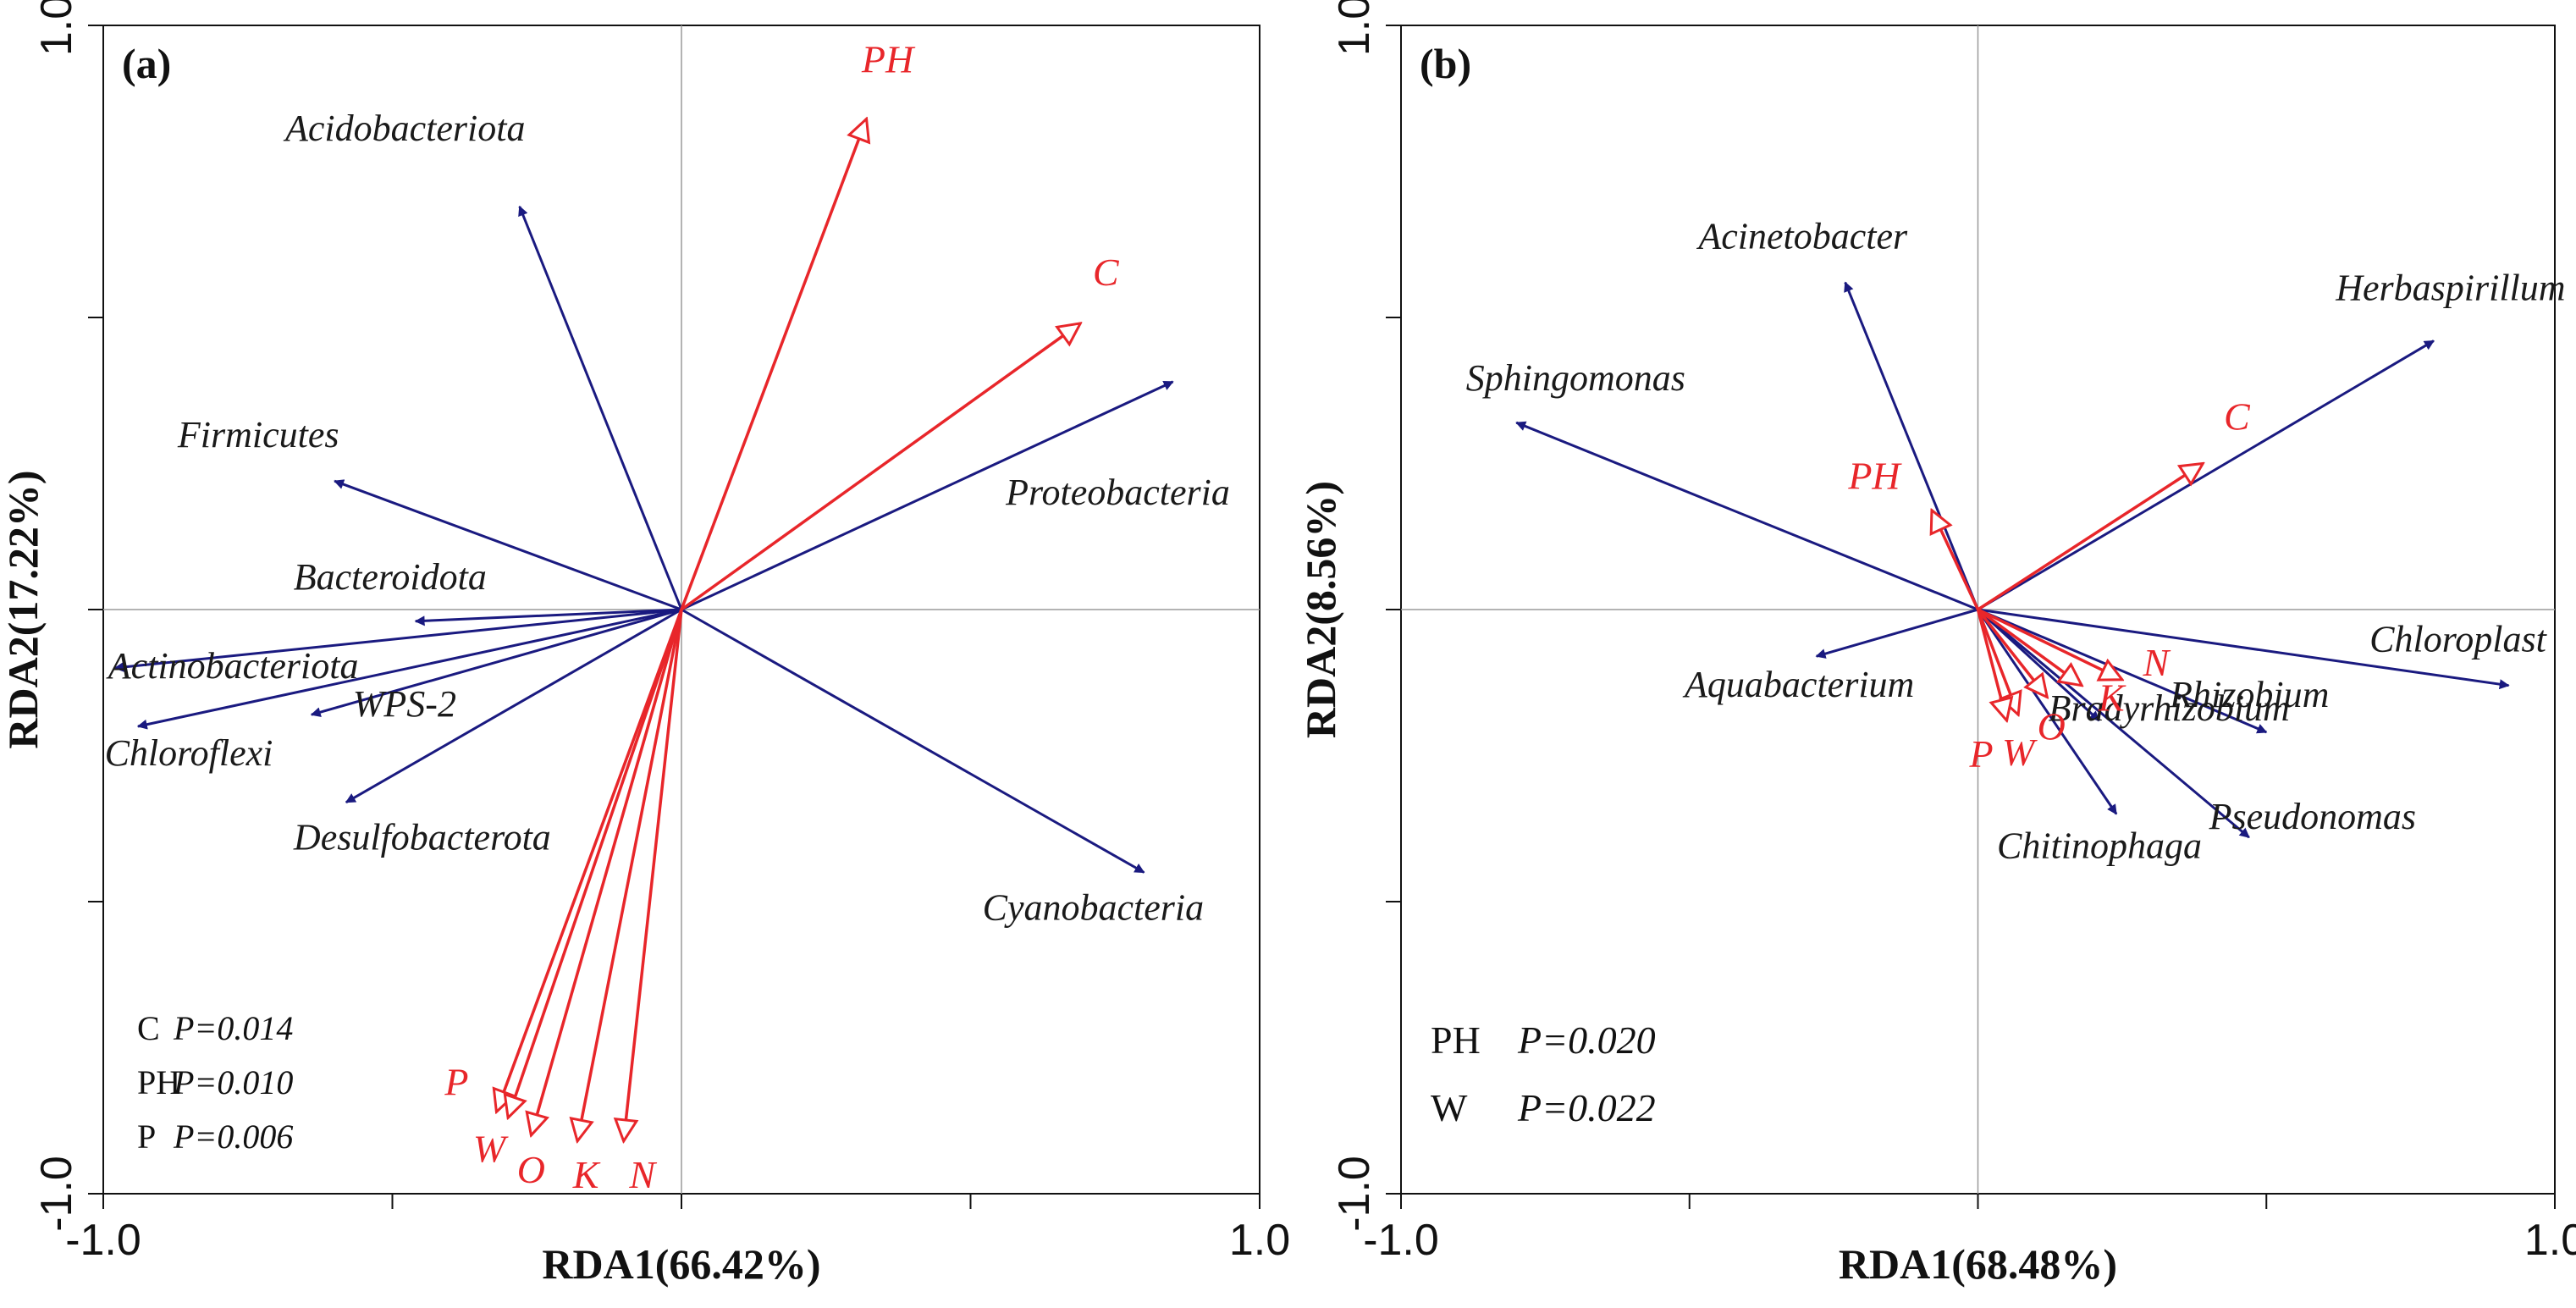 The image size is (2576, 1308). I want to click on species-label: Chloroplast, so click(2458, 640).